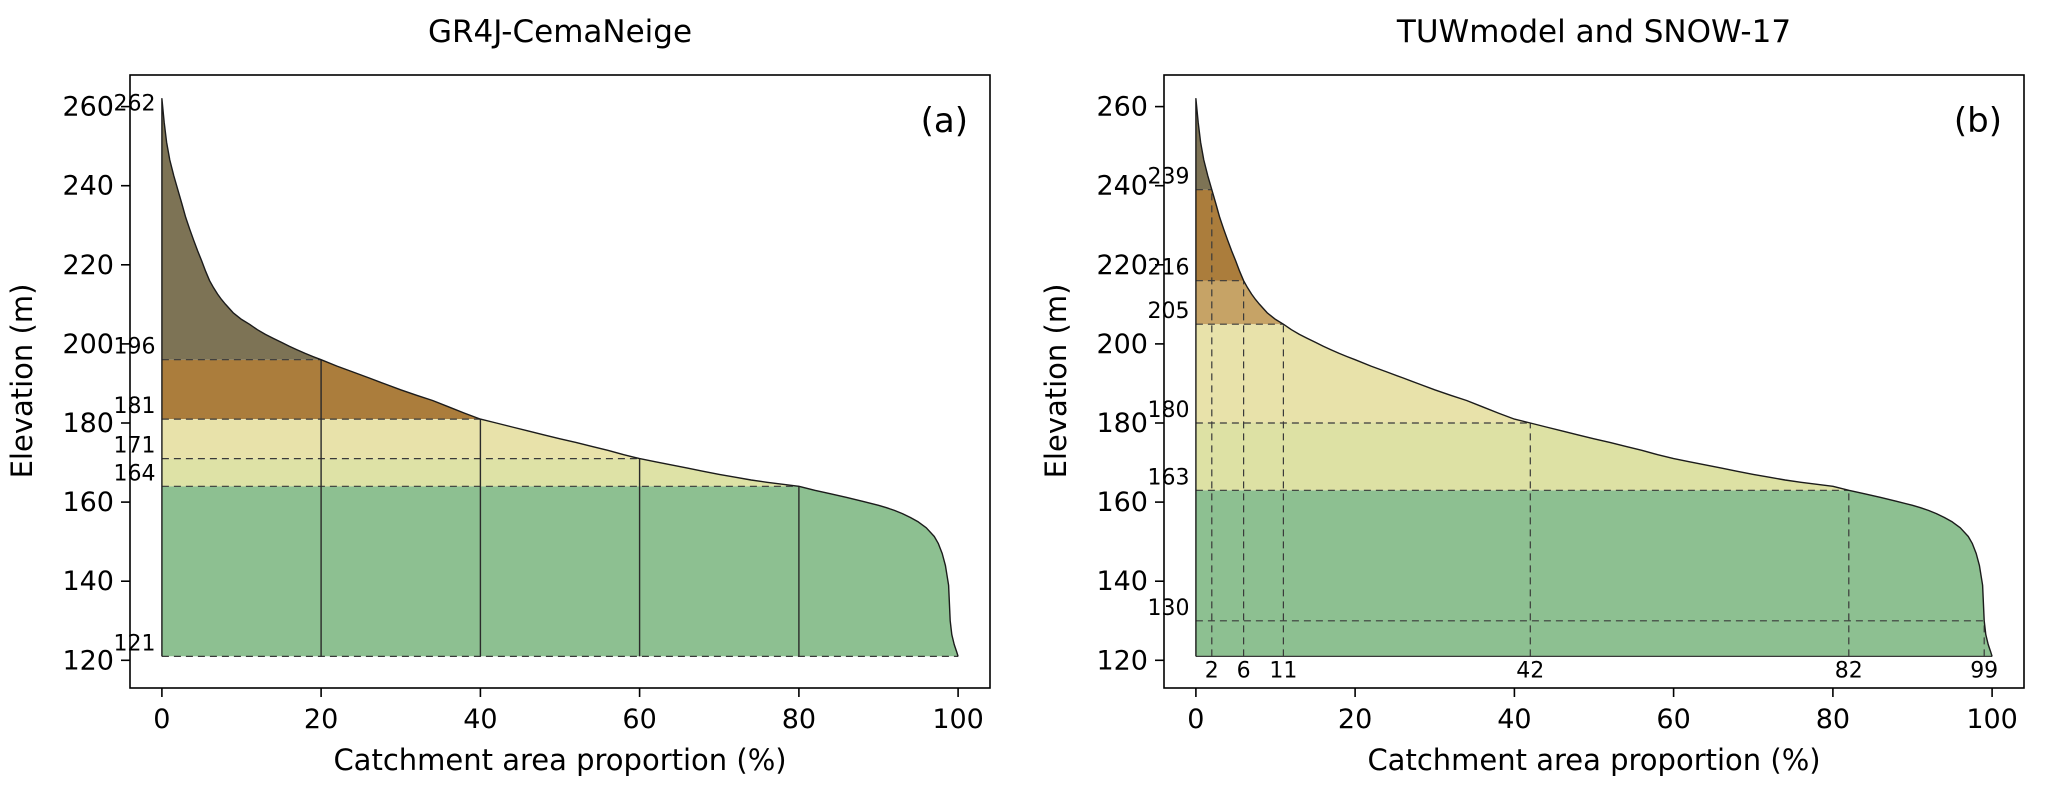 The image size is (2067, 785). I want to click on panel-label: (b), so click(1978, 121).